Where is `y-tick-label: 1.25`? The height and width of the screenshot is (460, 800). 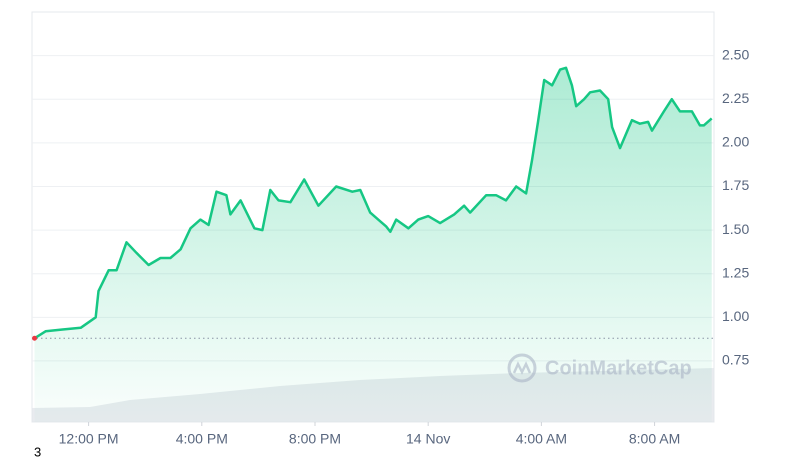
y-tick-label: 1.25 is located at coordinates (735, 272).